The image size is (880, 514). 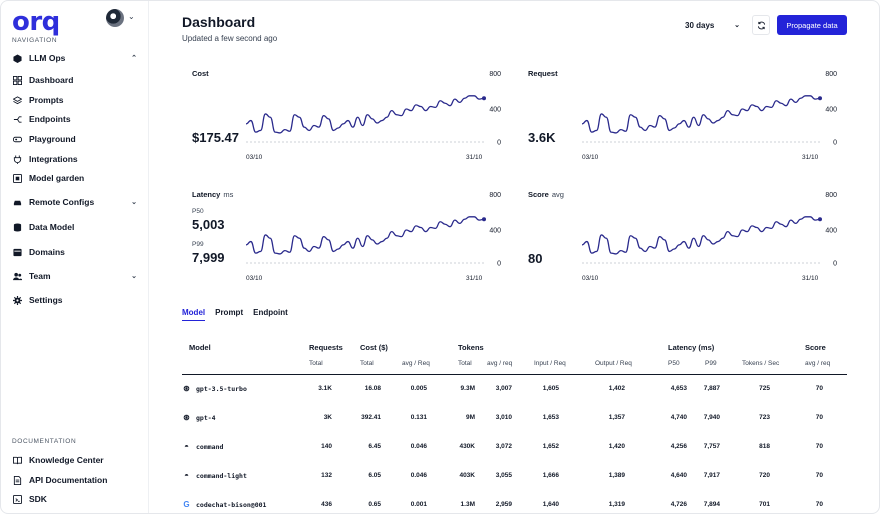 I want to click on sidebar-group-label: Team, so click(x=40, y=276).